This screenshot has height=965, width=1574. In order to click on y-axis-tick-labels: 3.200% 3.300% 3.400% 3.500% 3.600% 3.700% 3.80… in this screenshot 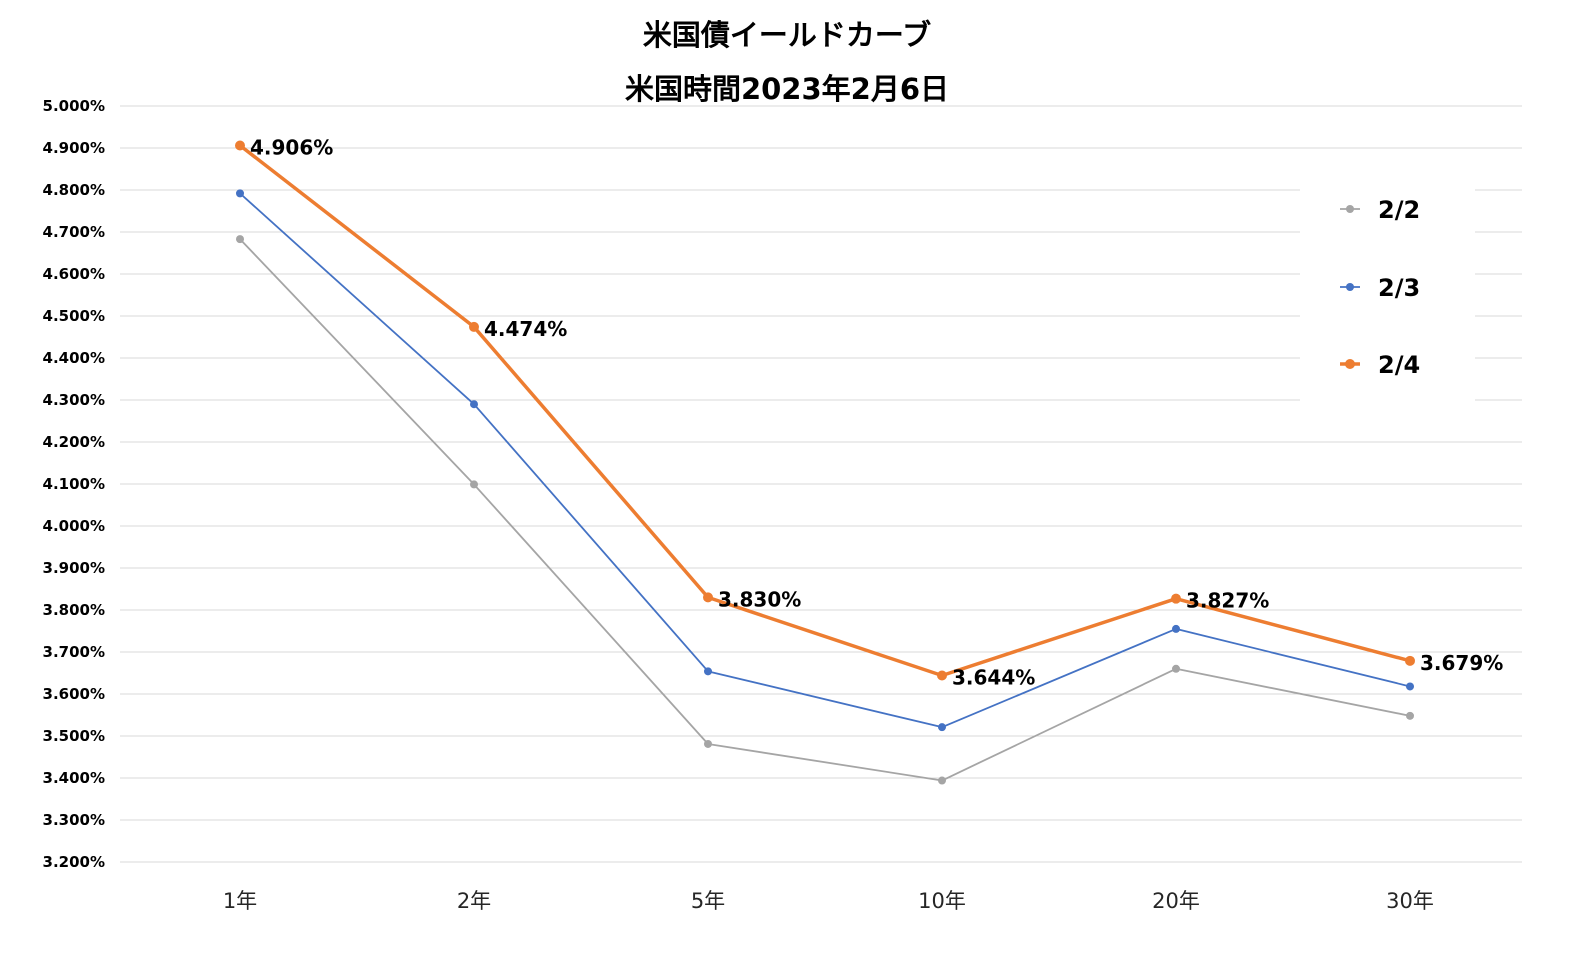, I will do `click(74, 484)`.